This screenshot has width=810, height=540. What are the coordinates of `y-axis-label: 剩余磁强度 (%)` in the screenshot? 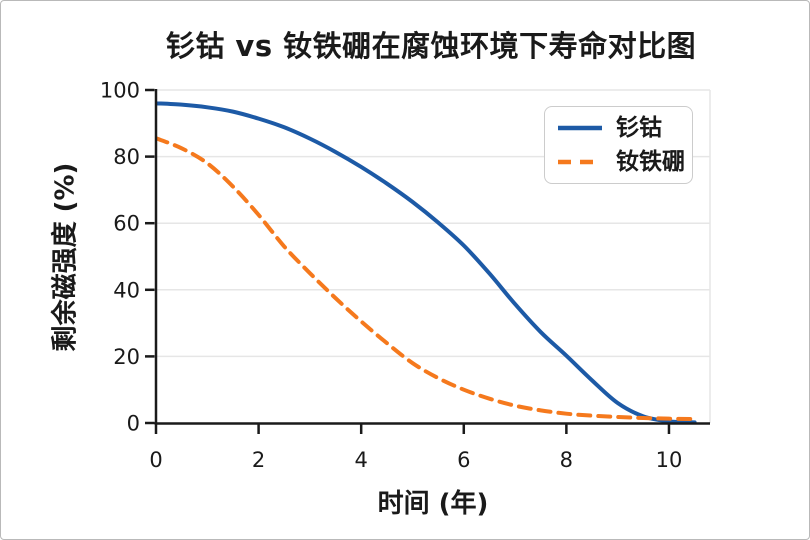 It's located at (65, 257).